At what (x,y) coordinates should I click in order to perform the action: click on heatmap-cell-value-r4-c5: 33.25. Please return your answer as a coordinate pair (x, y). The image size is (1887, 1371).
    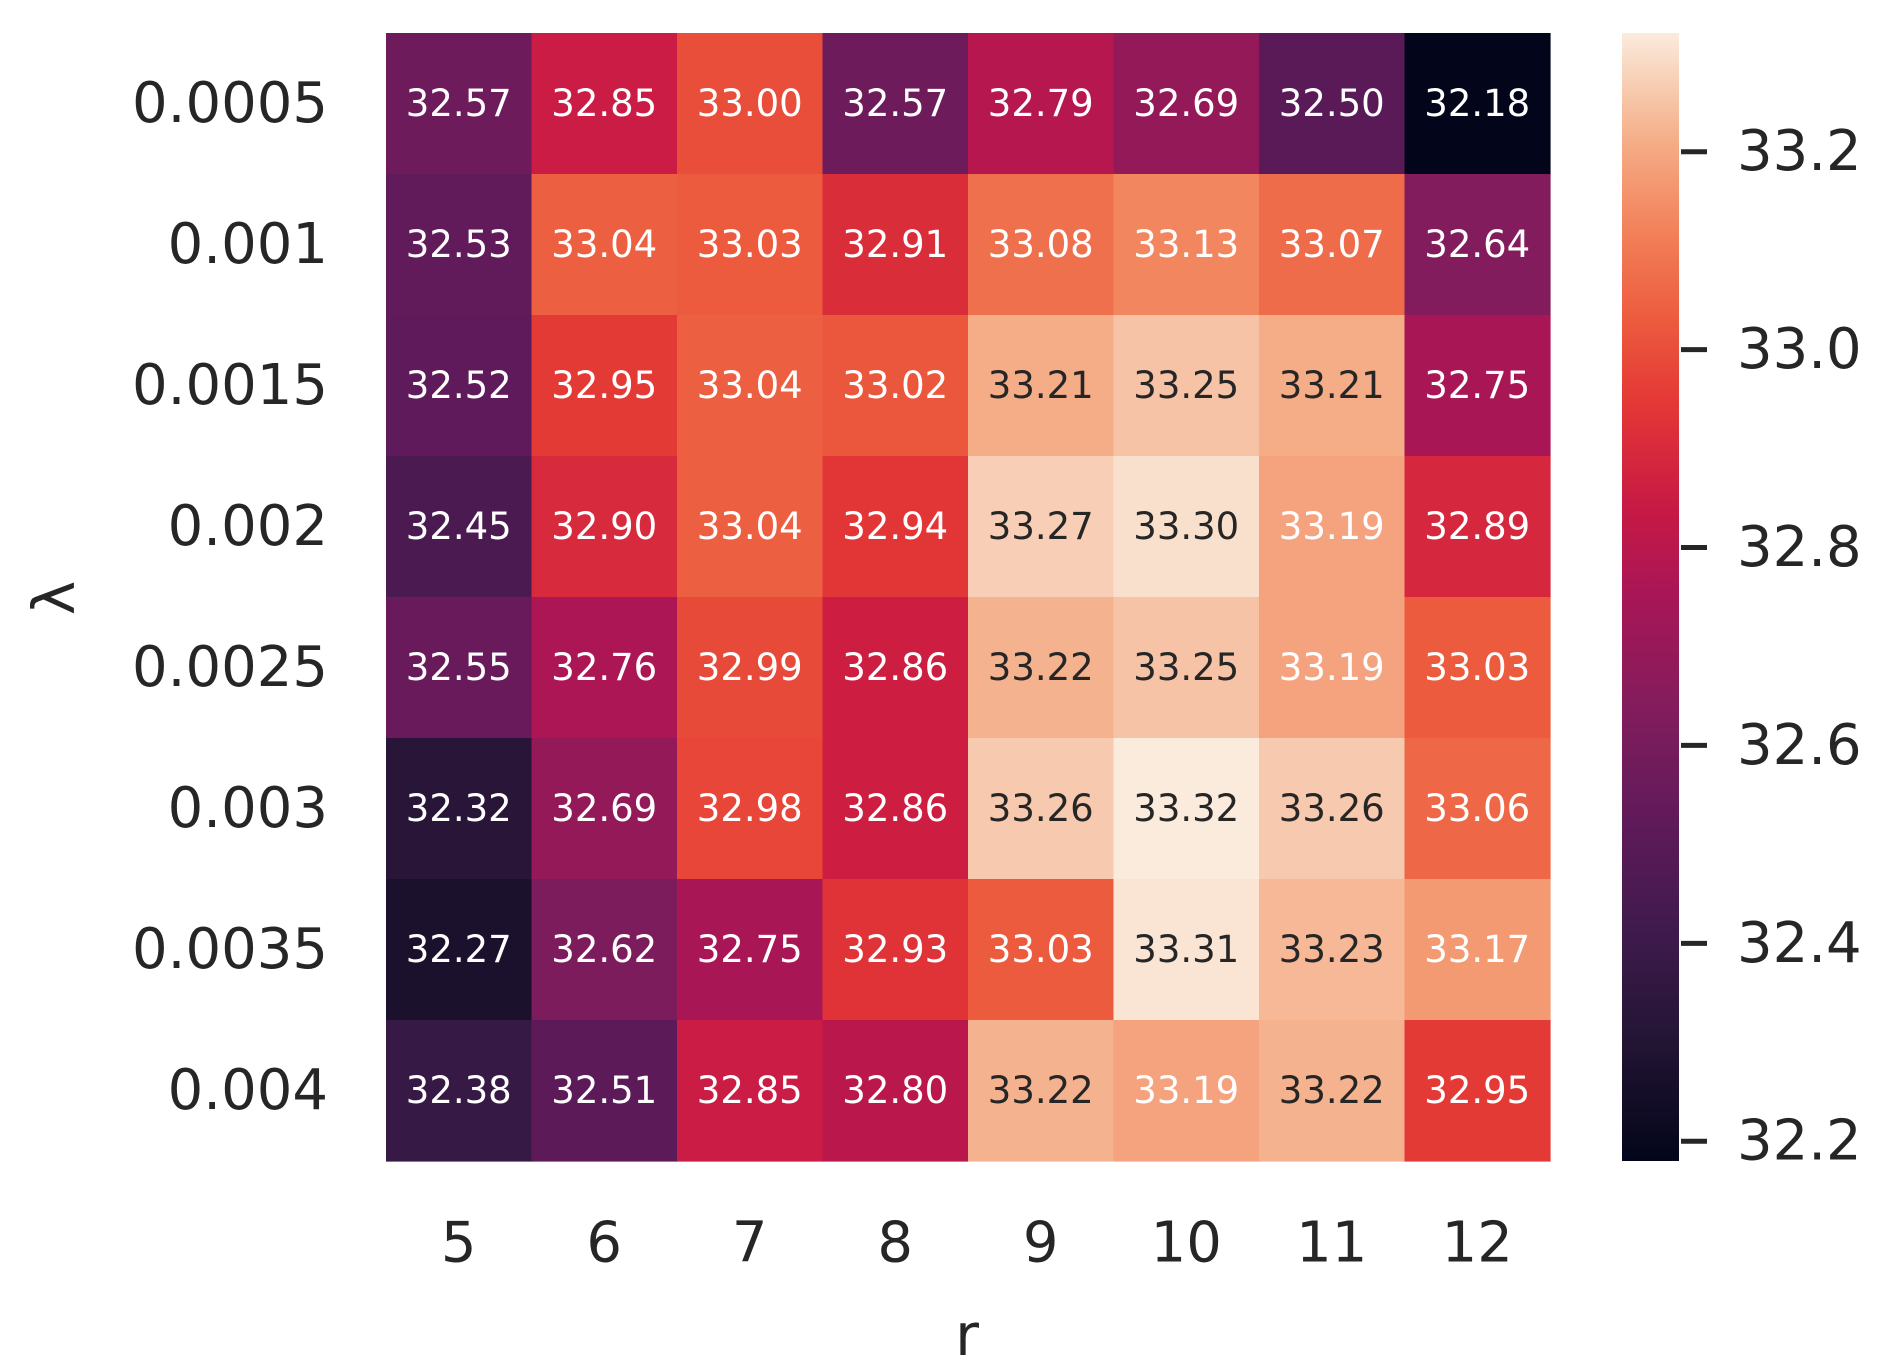
    Looking at the image, I should click on (1186, 667).